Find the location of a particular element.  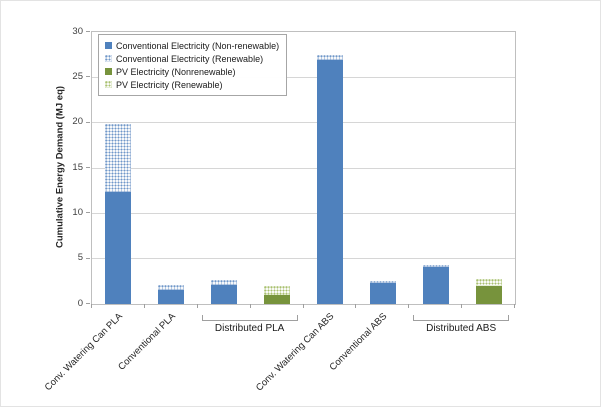

legend-entry: PV Electricity (Nonrenewable) is located at coordinates (192, 71).